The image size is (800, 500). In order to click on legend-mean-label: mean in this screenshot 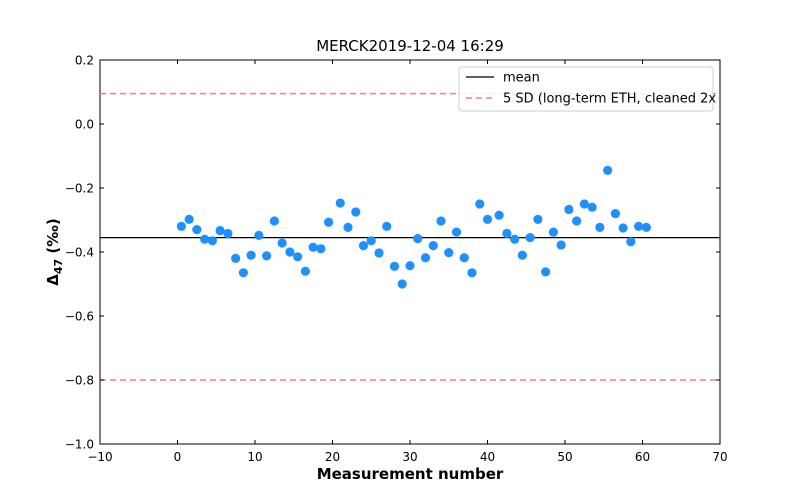, I will do `click(521, 78)`.